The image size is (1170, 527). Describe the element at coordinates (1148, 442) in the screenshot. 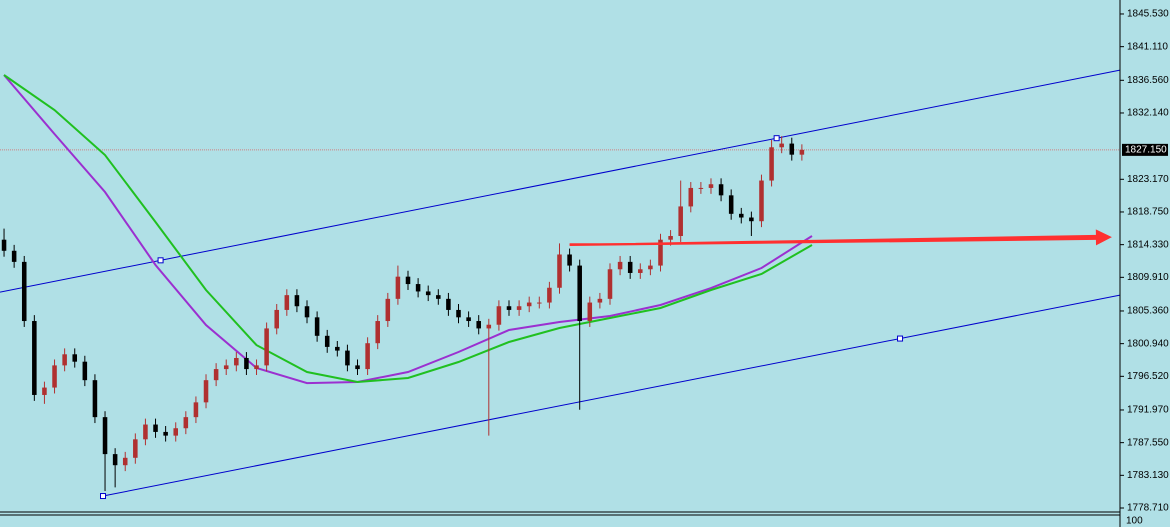

I see `y-tick-label: 1787.550` at that location.